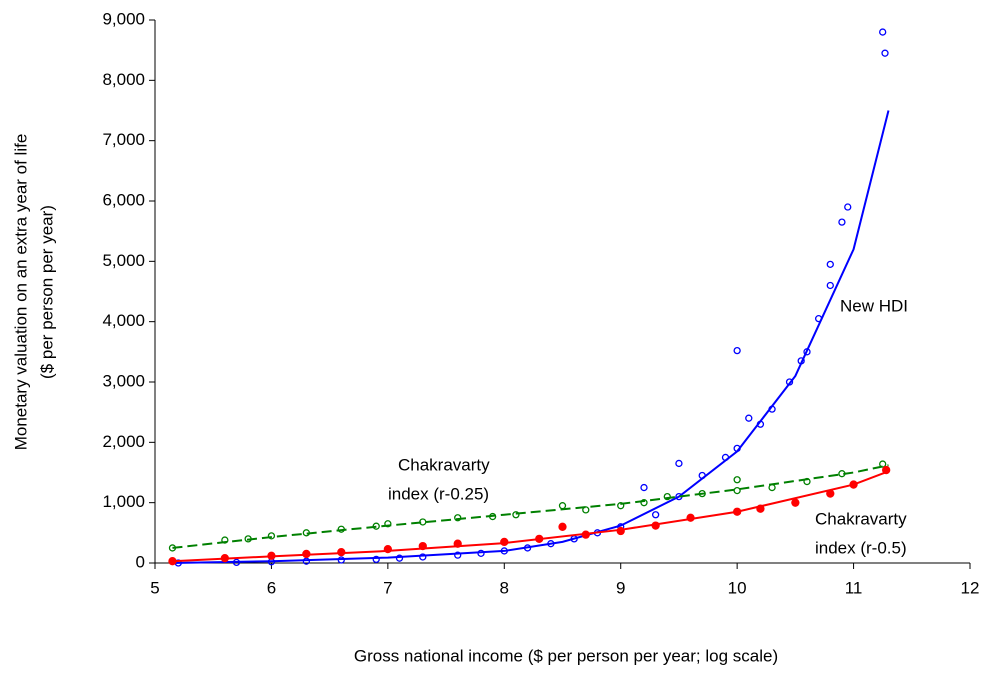 This screenshot has height=673, width=988. I want to click on x-tick-label: 6, so click(271, 587).